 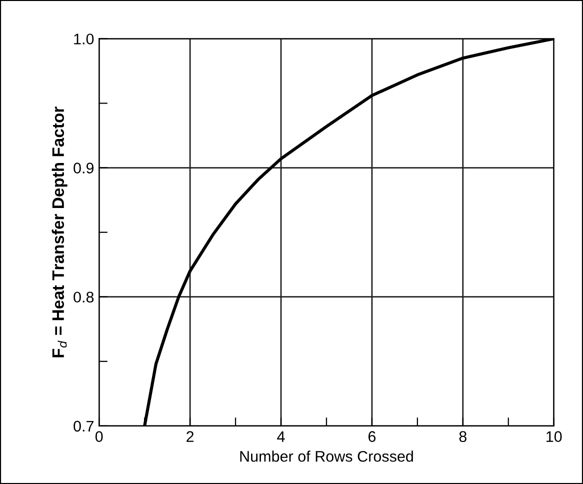 What do you see at coordinates (84, 168) in the screenshot?
I see `y-tick-label: 0.9` at bounding box center [84, 168].